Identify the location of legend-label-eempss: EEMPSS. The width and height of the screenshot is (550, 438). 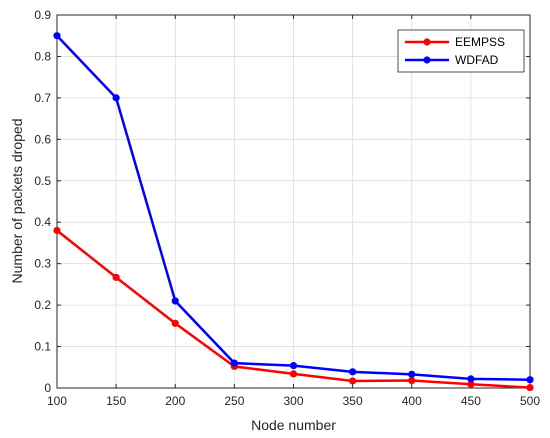
(480, 42).